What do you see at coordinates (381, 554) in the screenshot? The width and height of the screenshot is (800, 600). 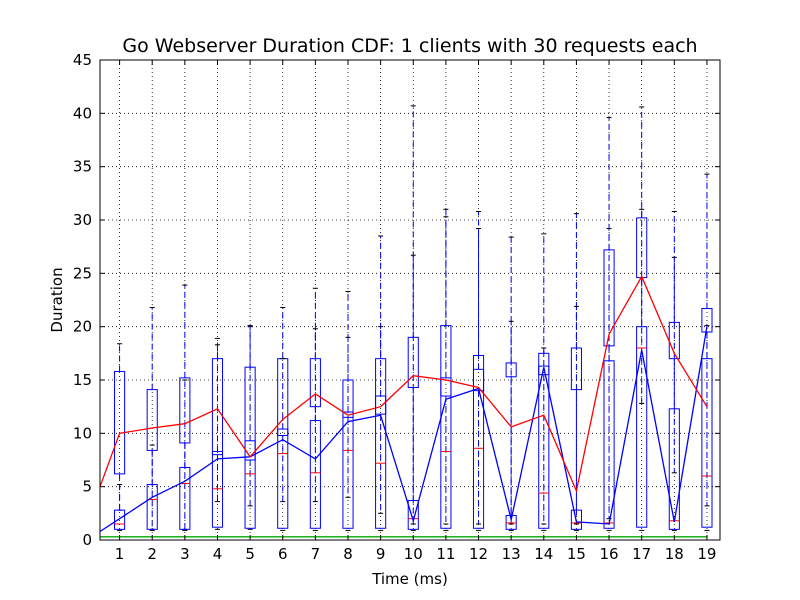 I see `x-tick-label: 9` at bounding box center [381, 554].